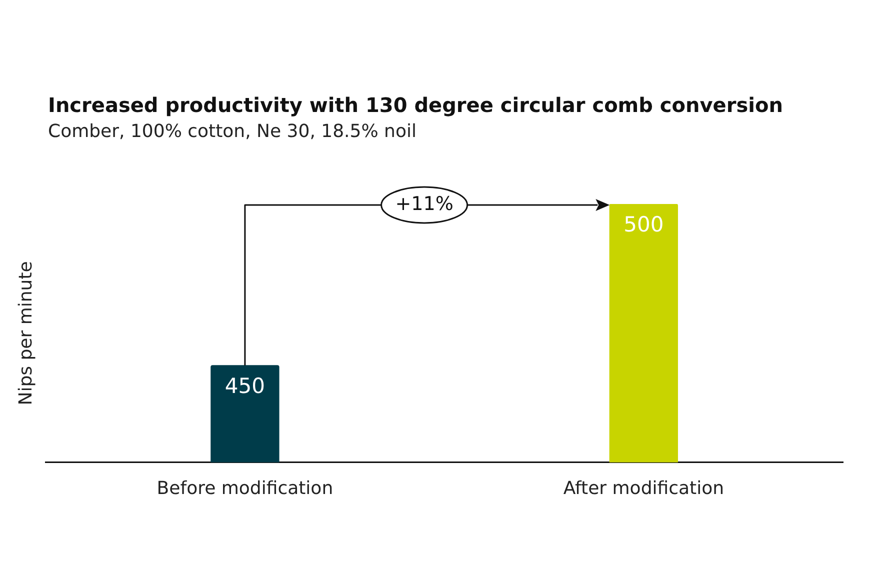 Image resolution: width=890 pixels, height=586 pixels. Describe the element at coordinates (415, 105) in the screenshot. I see `chart-title: Increased productivity with 130 degree circular comb conversion` at that location.